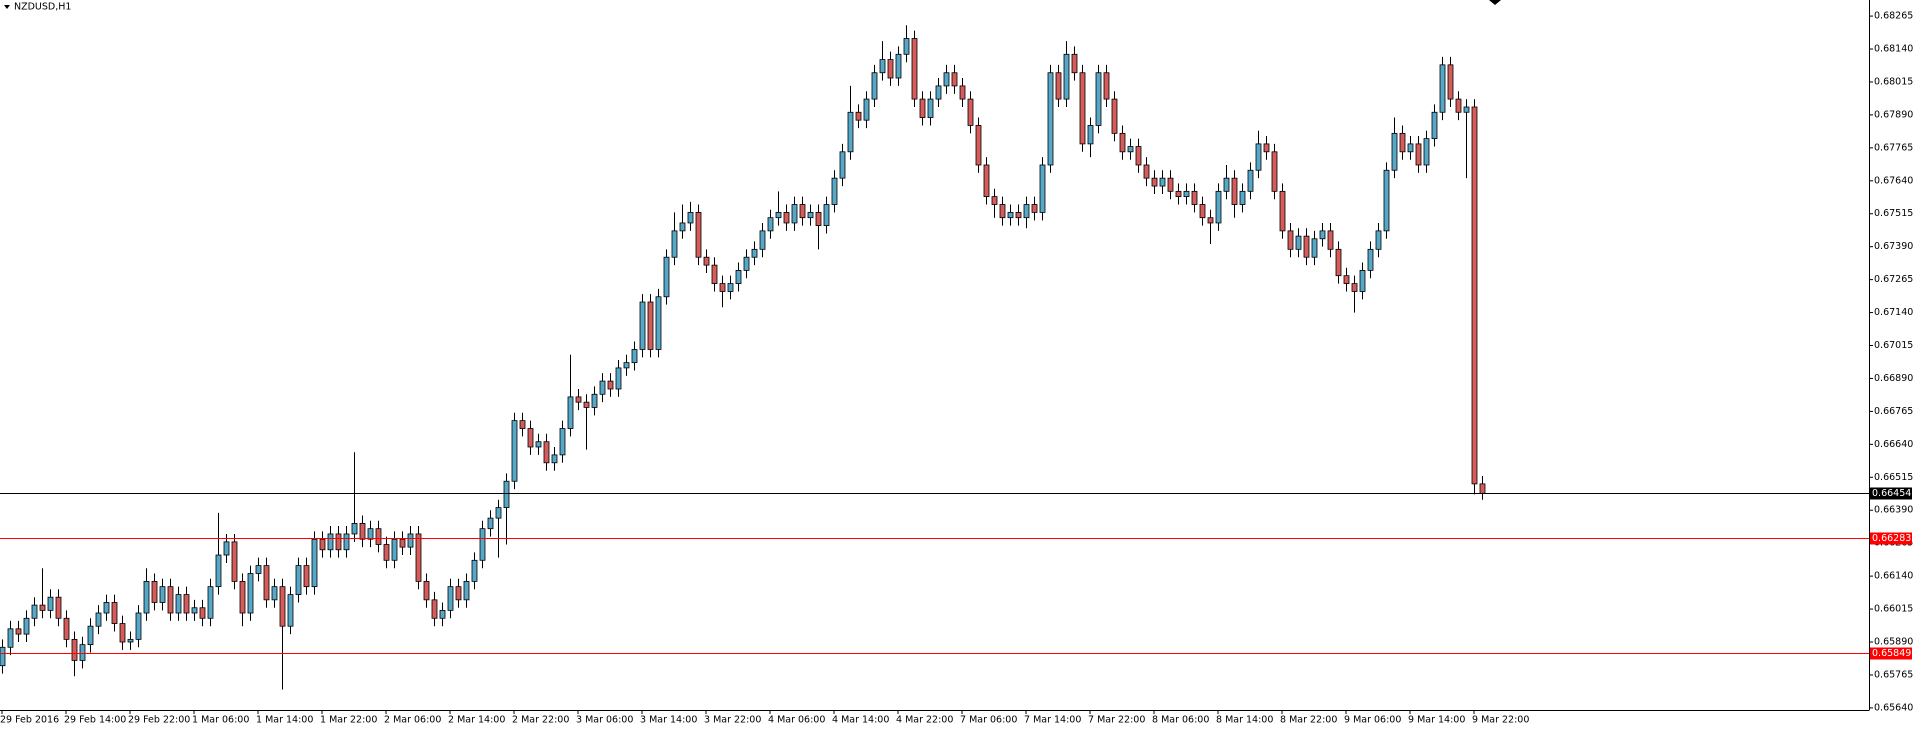 This screenshot has height=732, width=1913. I want to click on menu-arrow, so click(7, 7).